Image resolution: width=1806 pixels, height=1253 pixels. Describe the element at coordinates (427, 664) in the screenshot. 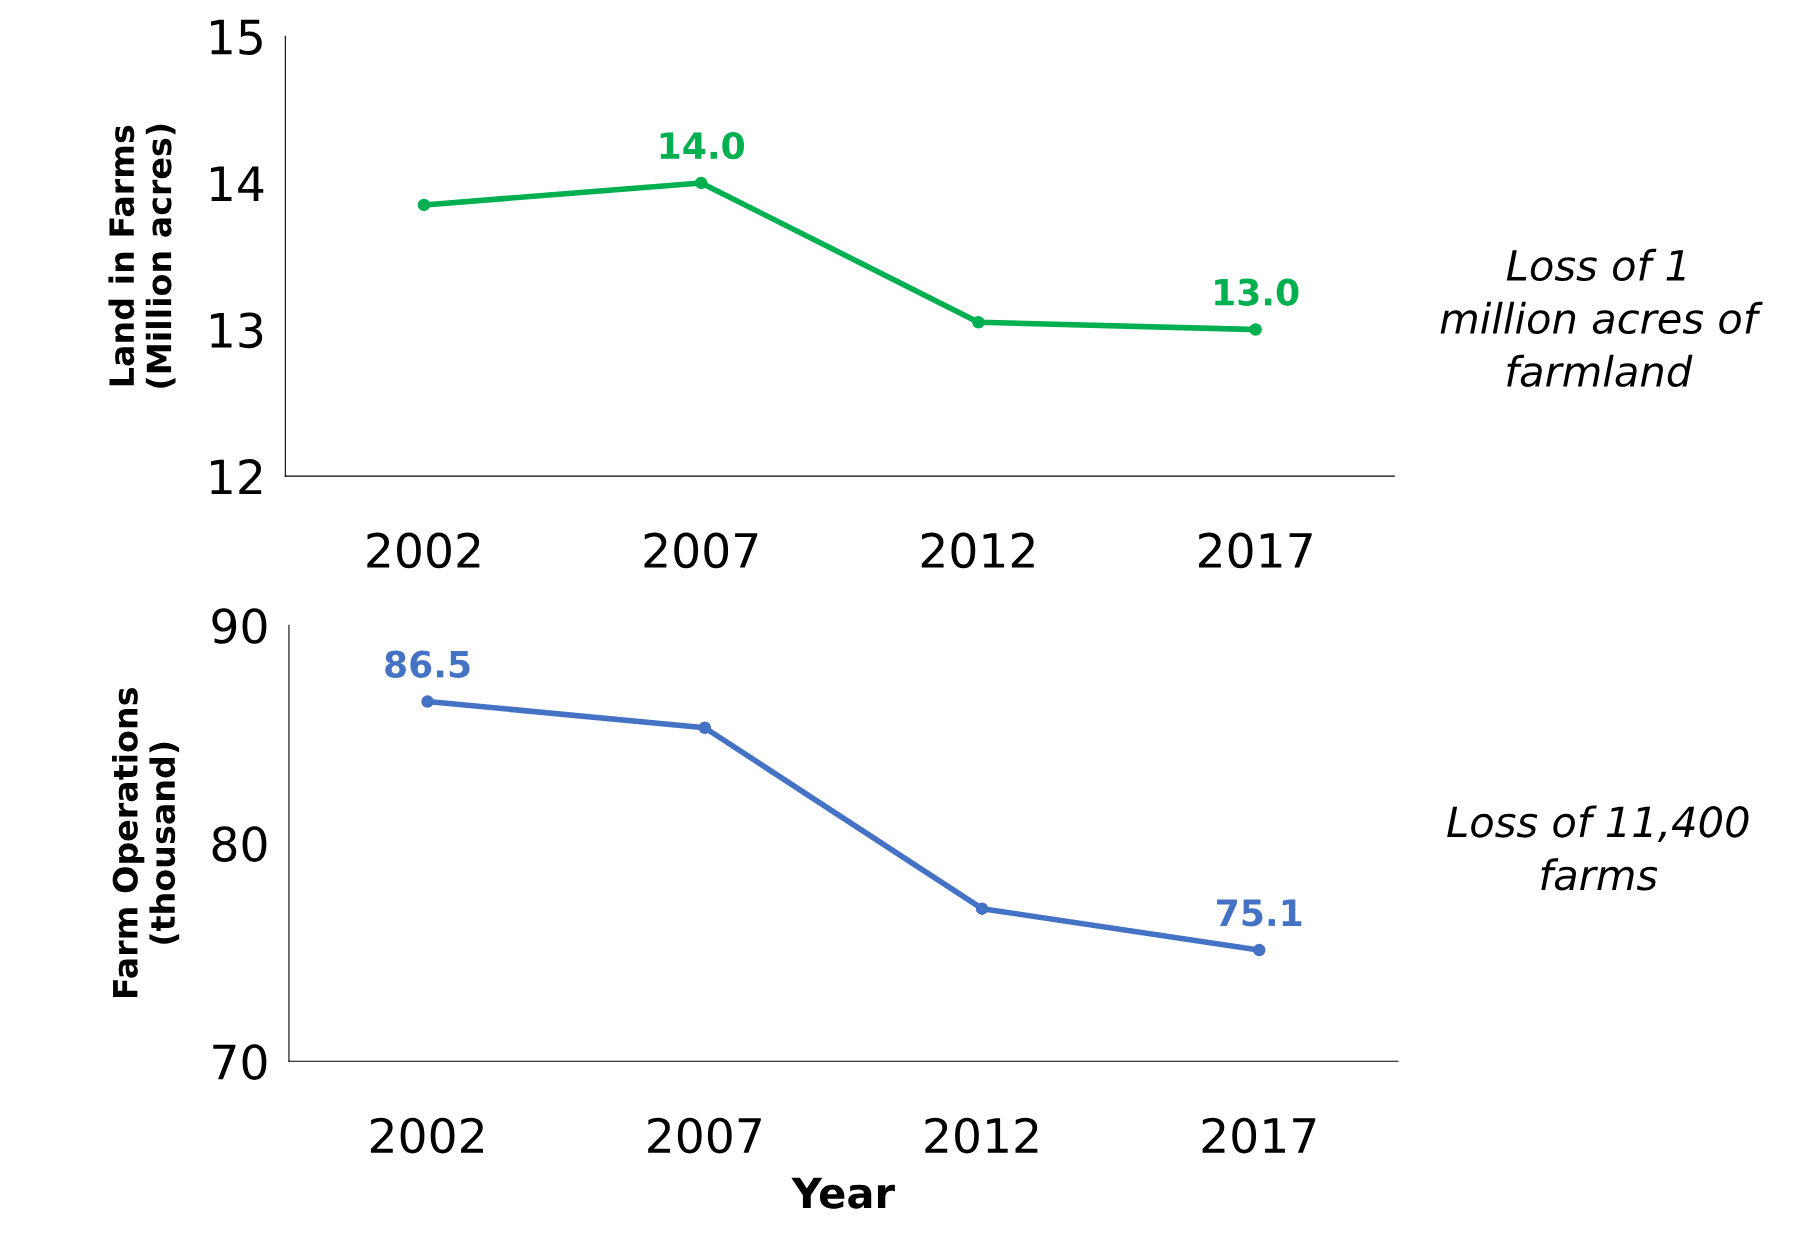

I see `data-label: 86.5` at that location.